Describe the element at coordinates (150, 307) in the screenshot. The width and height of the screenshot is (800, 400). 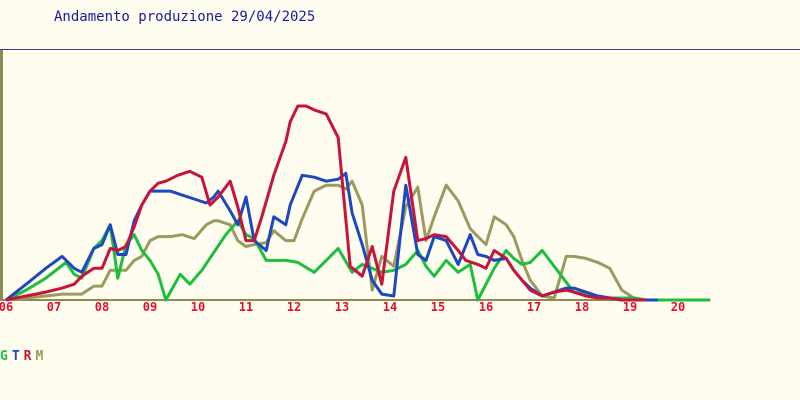
I see `x-tick-label: 09` at that location.